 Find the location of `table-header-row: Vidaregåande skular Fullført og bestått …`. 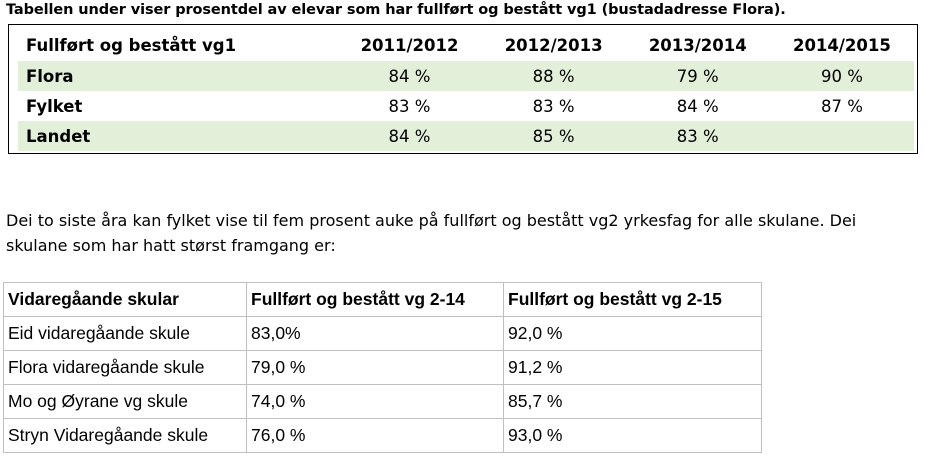

table-header-row: Vidaregåande skular Fullført og bestått … is located at coordinates (382, 299).